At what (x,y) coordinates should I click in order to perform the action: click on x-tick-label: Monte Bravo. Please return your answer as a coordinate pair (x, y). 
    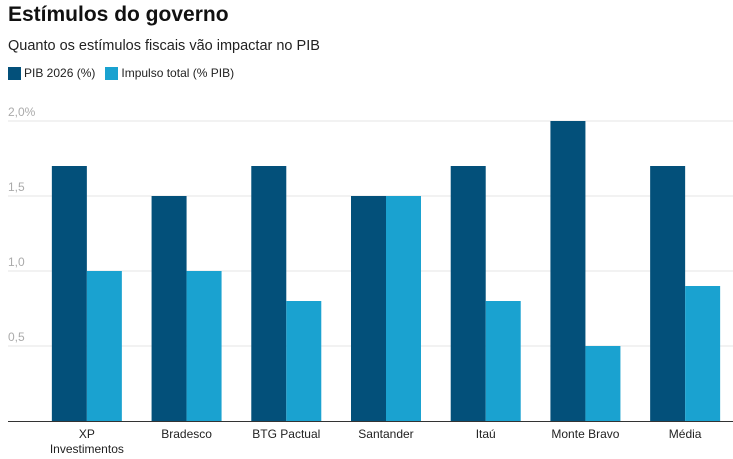
    Looking at the image, I should click on (585, 434).